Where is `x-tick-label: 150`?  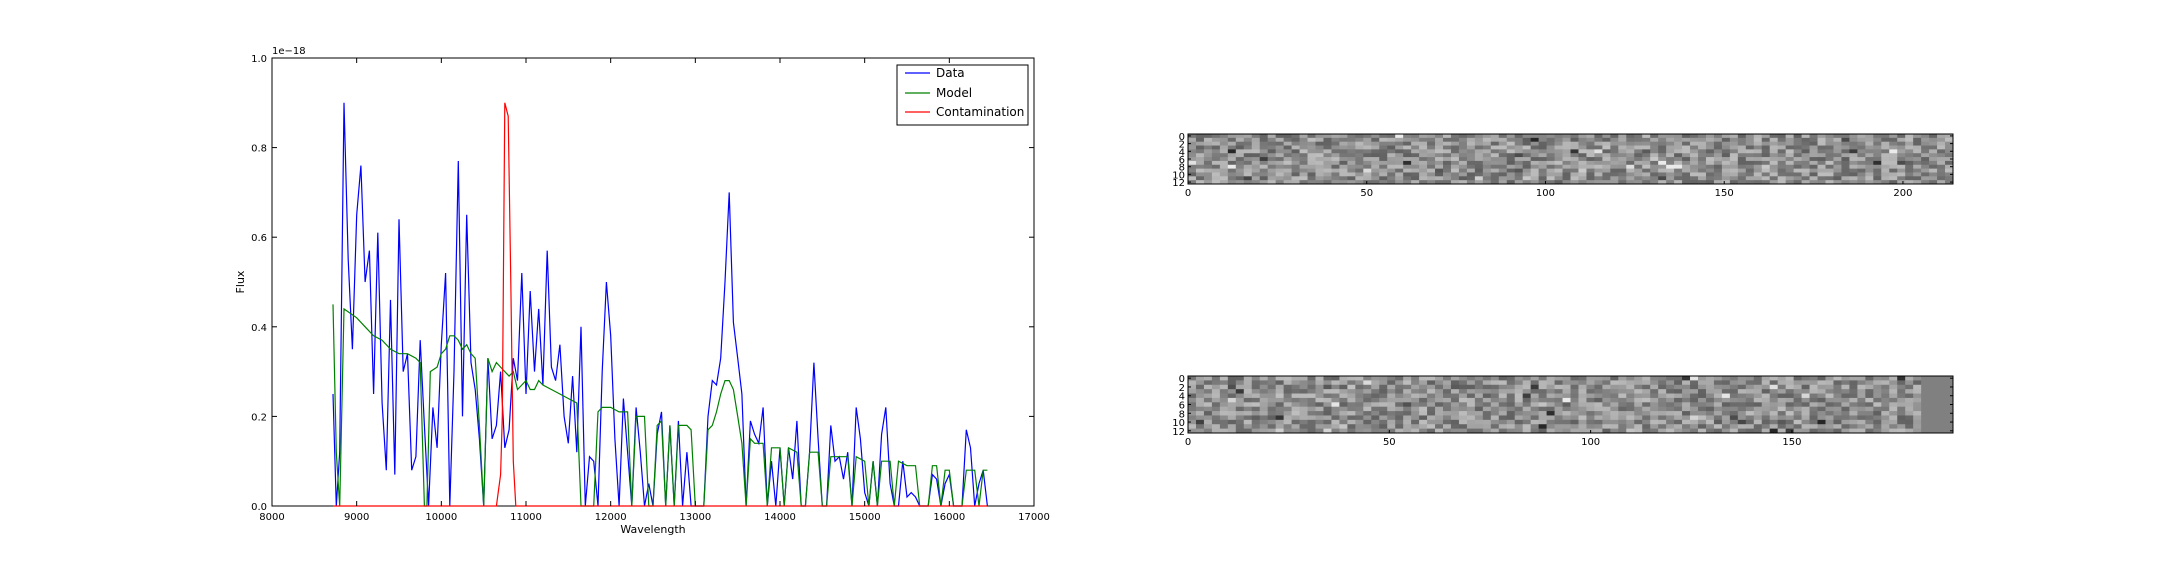 x-tick-label: 150 is located at coordinates (1724, 193).